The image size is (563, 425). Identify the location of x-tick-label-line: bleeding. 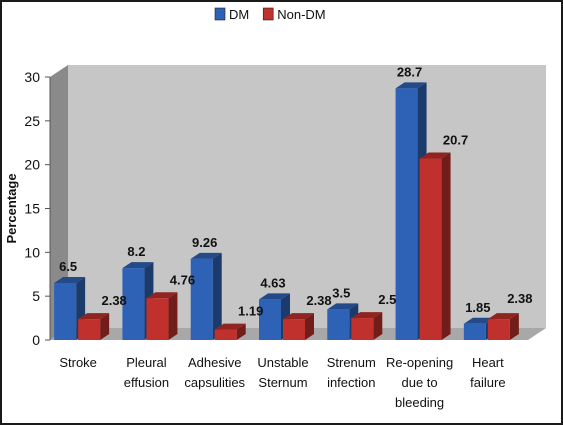
(419, 402).